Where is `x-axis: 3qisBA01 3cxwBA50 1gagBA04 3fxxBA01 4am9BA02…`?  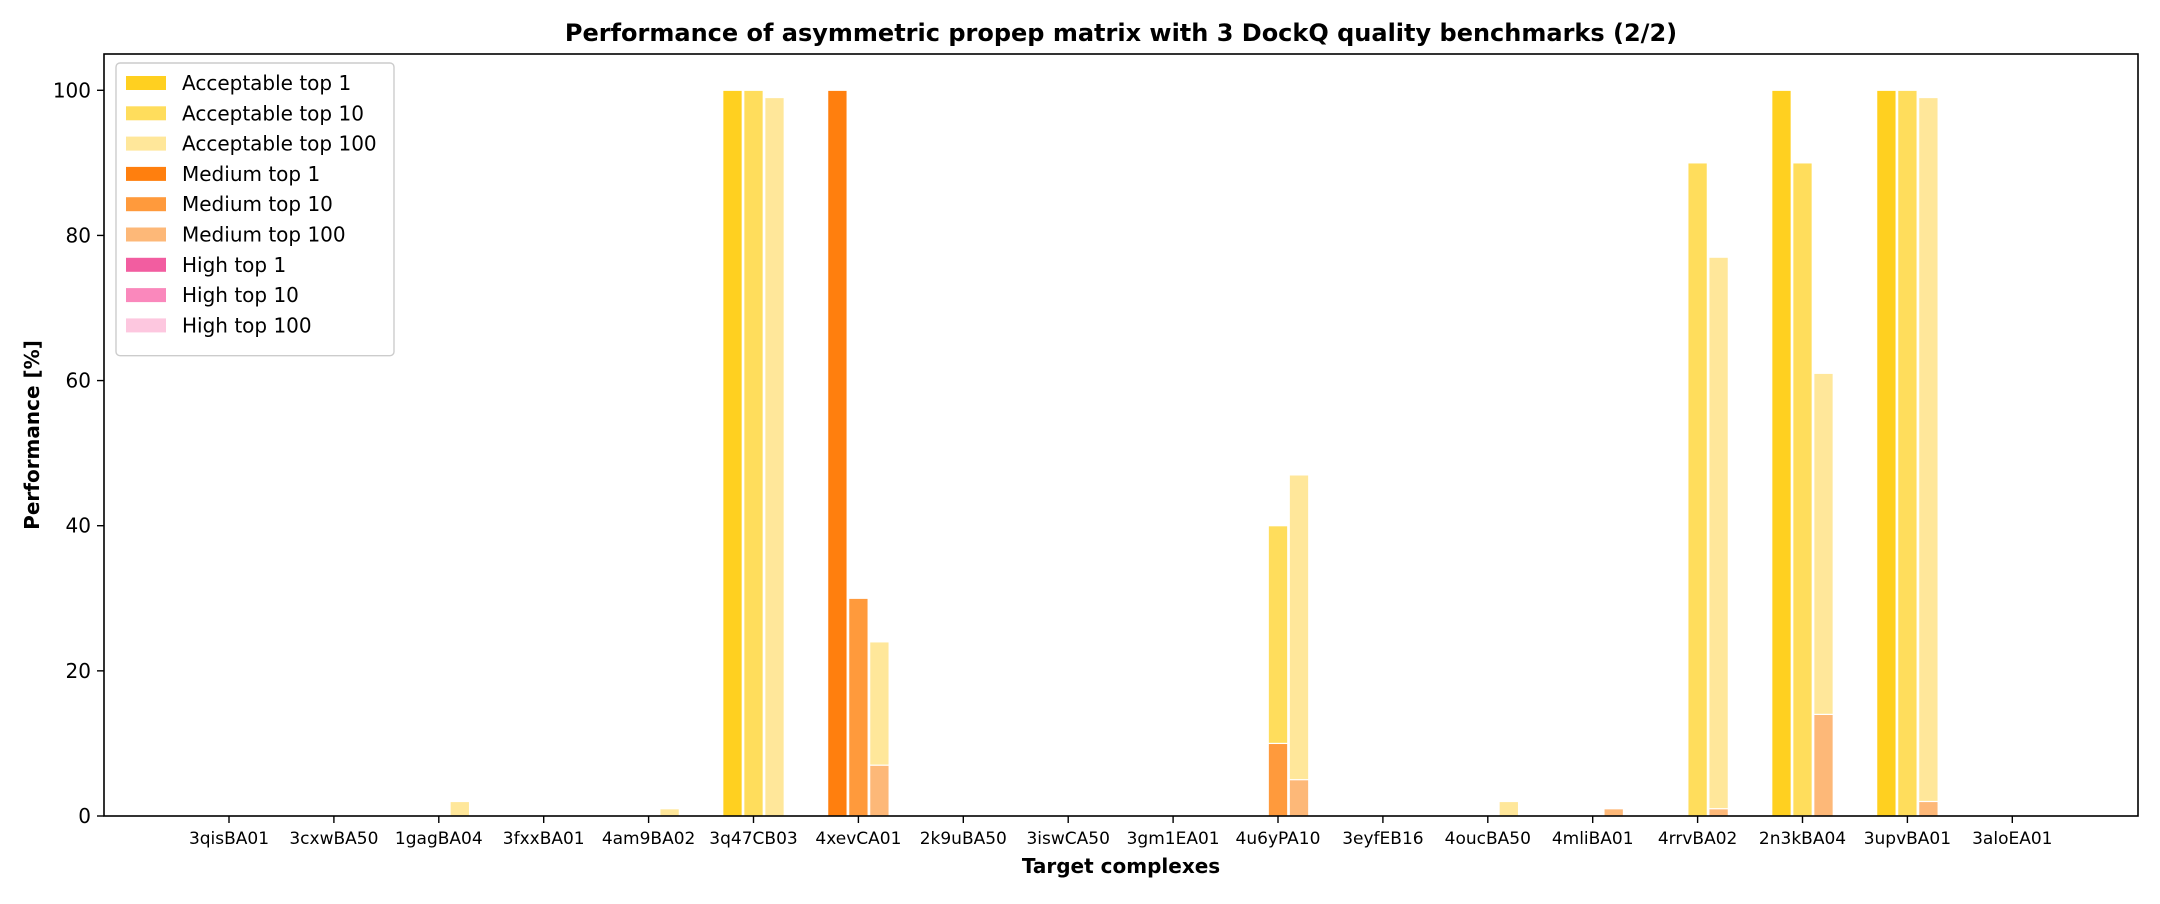
x-axis: 3qisBA01 3cxwBA50 1gagBA04 3fxxBA01 4am9BA02… is located at coordinates (1120, 832).